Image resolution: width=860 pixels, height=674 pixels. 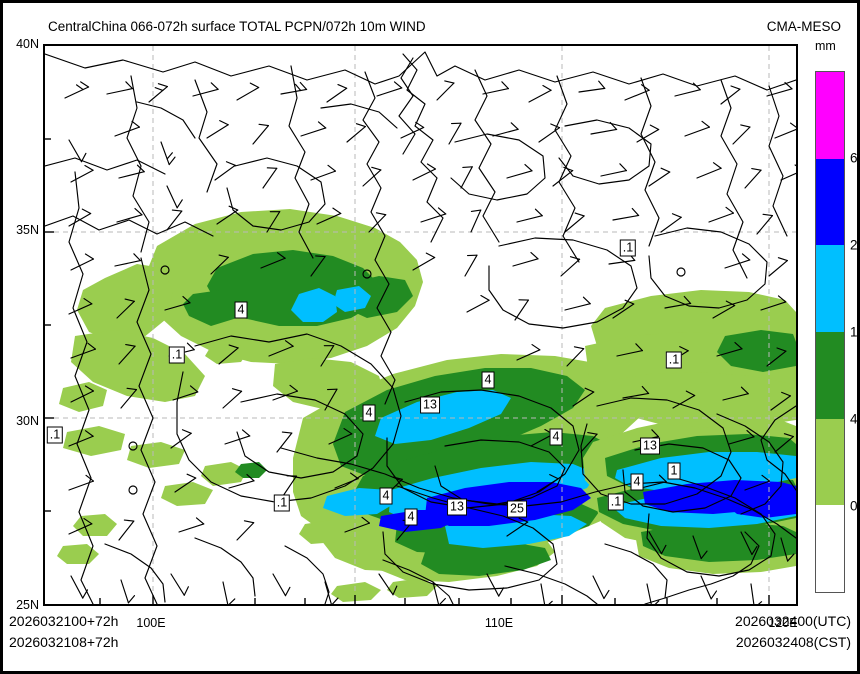 I want to click on lat-label-40n: 40N, so click(x=27, y=44).